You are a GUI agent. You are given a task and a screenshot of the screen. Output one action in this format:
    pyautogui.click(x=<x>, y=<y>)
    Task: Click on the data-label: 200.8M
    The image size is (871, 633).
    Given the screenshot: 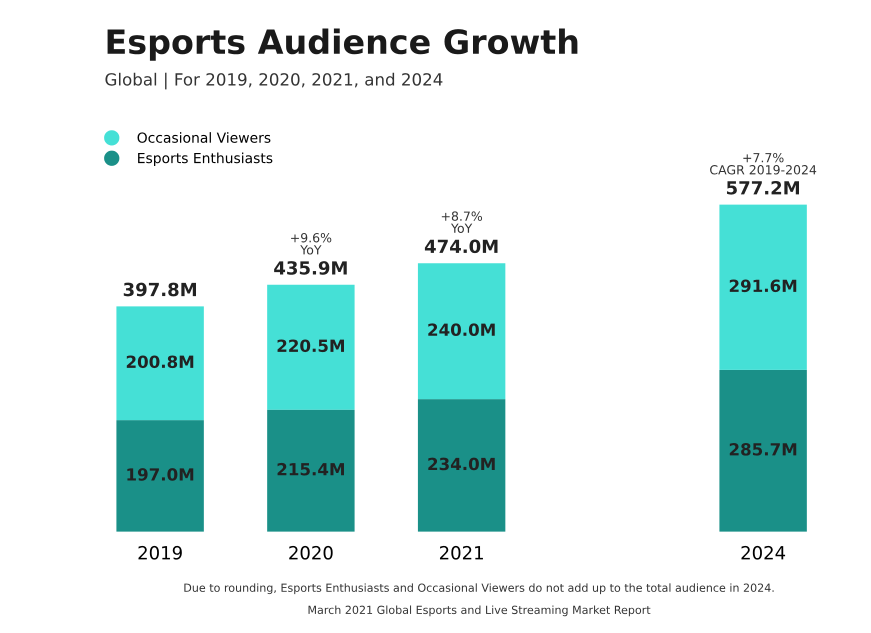 What is the action you would take?
    pyautogui.click(x=160, y=361)
    